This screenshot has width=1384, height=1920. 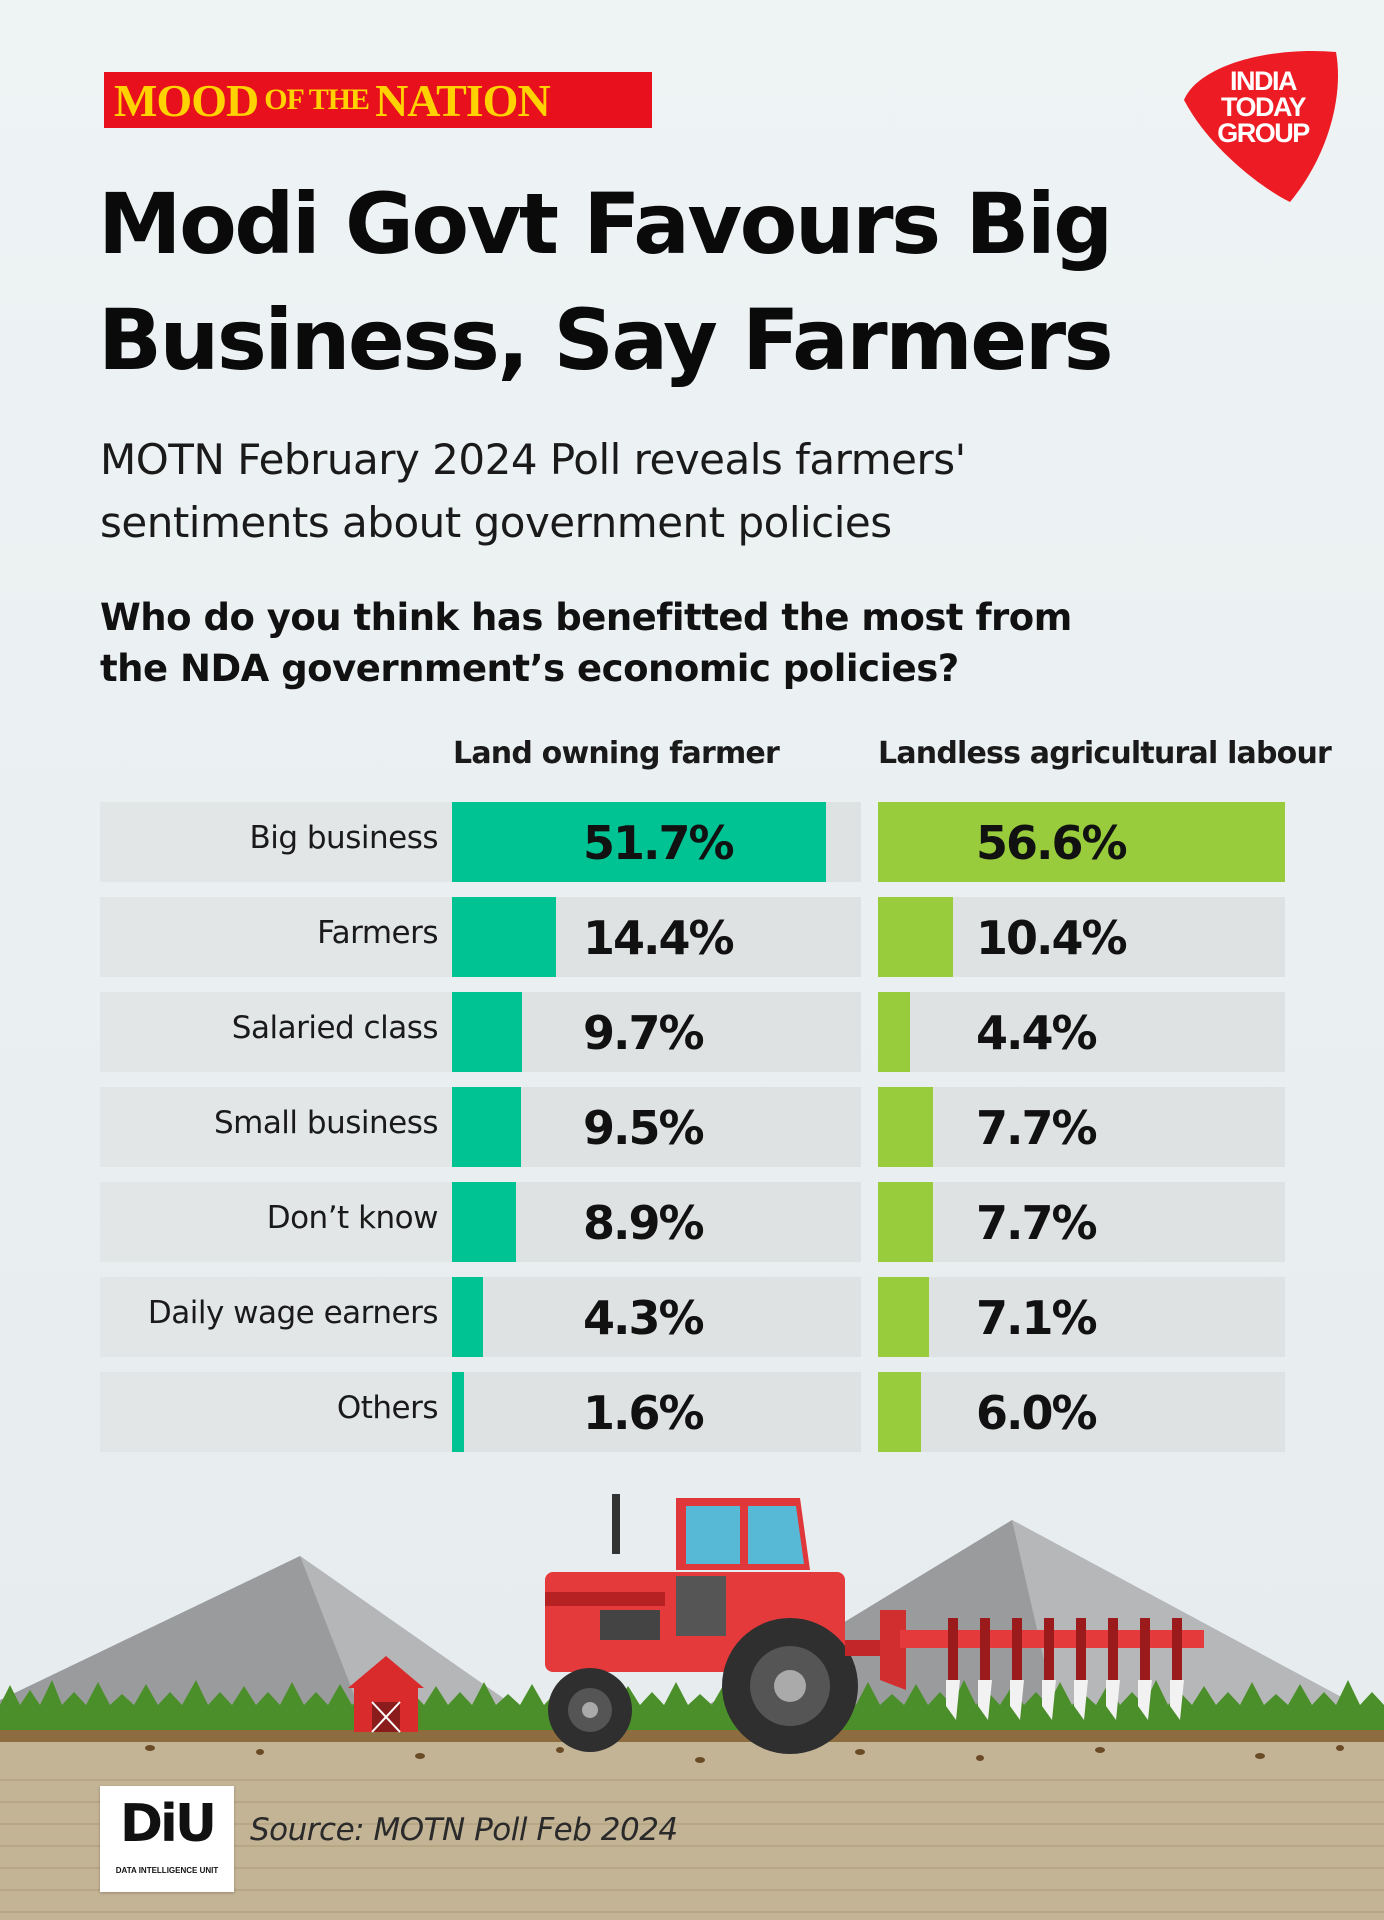 What do you see at coordinates (352, 1218) in the screenshot?
I see `category-label: Don’t know` at bounding box center [352, 1218].